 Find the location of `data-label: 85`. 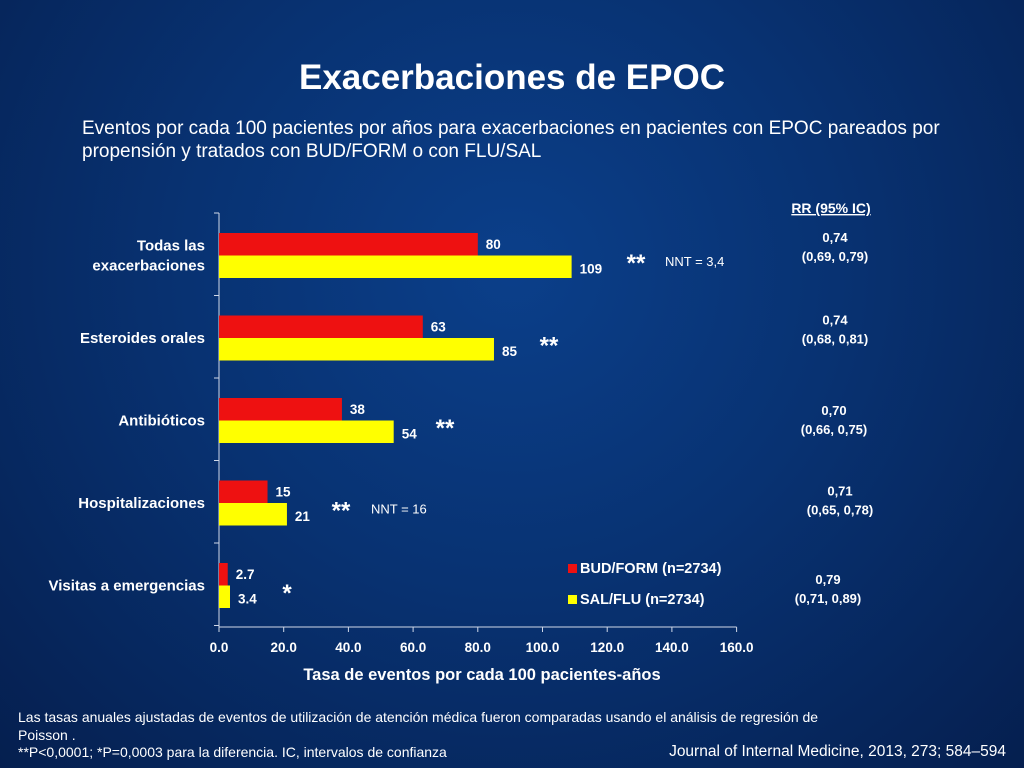

data-label: 85 is located at coordinates (510, 351).